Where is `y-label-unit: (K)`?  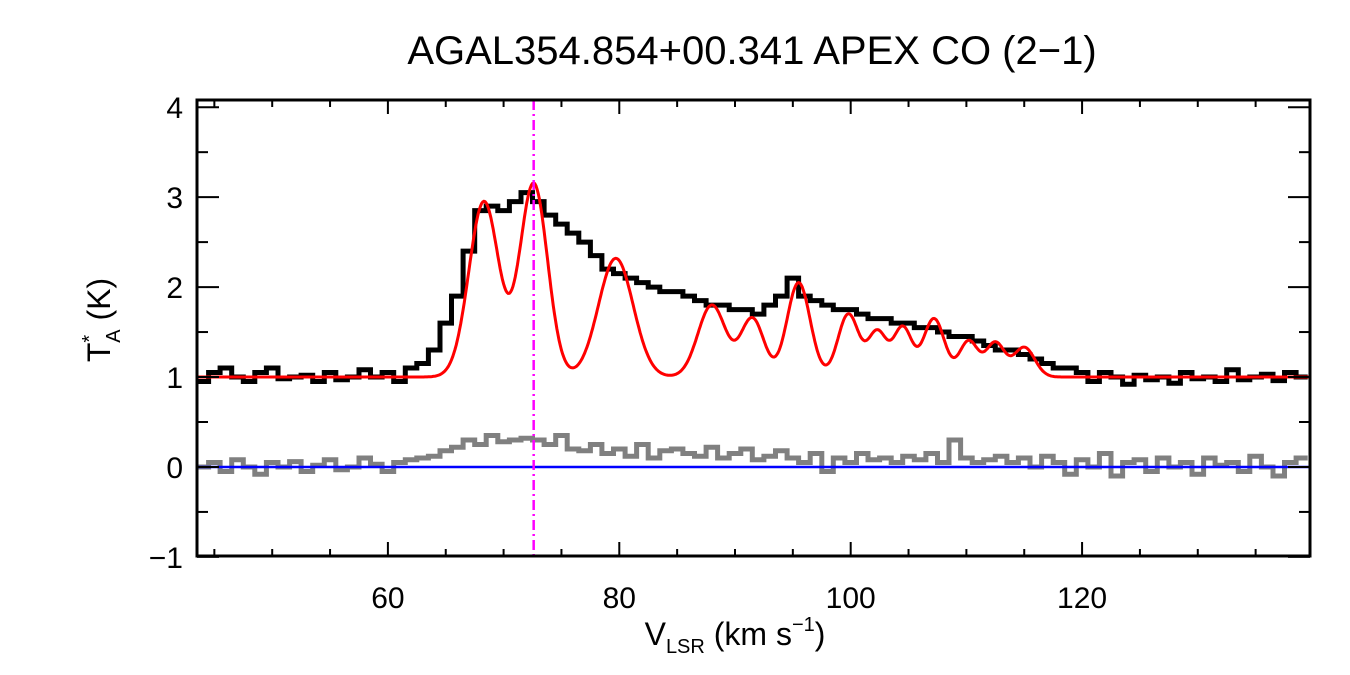 y-label-unit: (K) is located at coordinates (99, 304).